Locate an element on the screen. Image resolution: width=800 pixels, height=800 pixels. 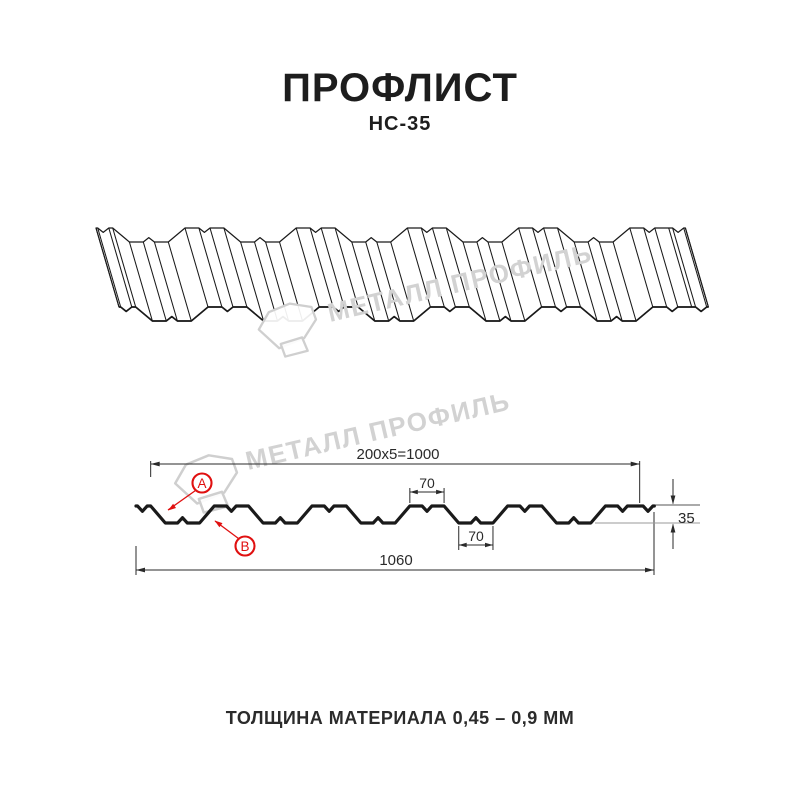
footer-thickness-note: ТОЛЩИНА МАТЕРИАЛА 0,45 – 0,9 ММ is located at coordinates (400, 718).